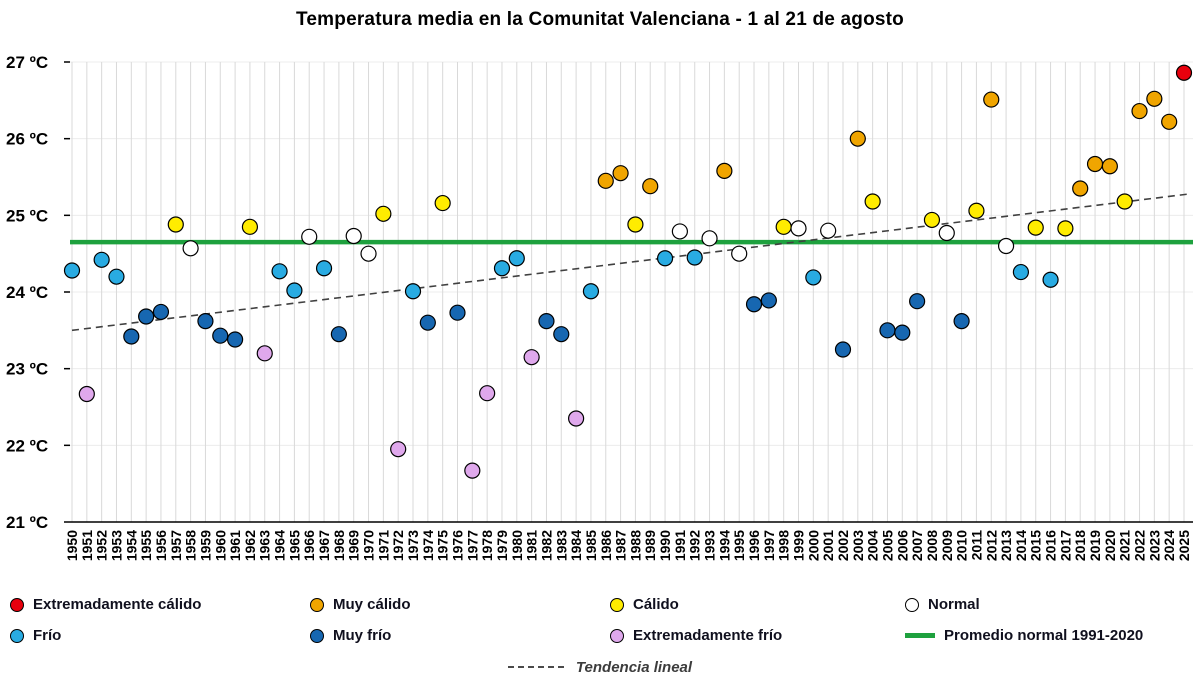  I want to click on x-axis-label: 1997, so click(769, 545).